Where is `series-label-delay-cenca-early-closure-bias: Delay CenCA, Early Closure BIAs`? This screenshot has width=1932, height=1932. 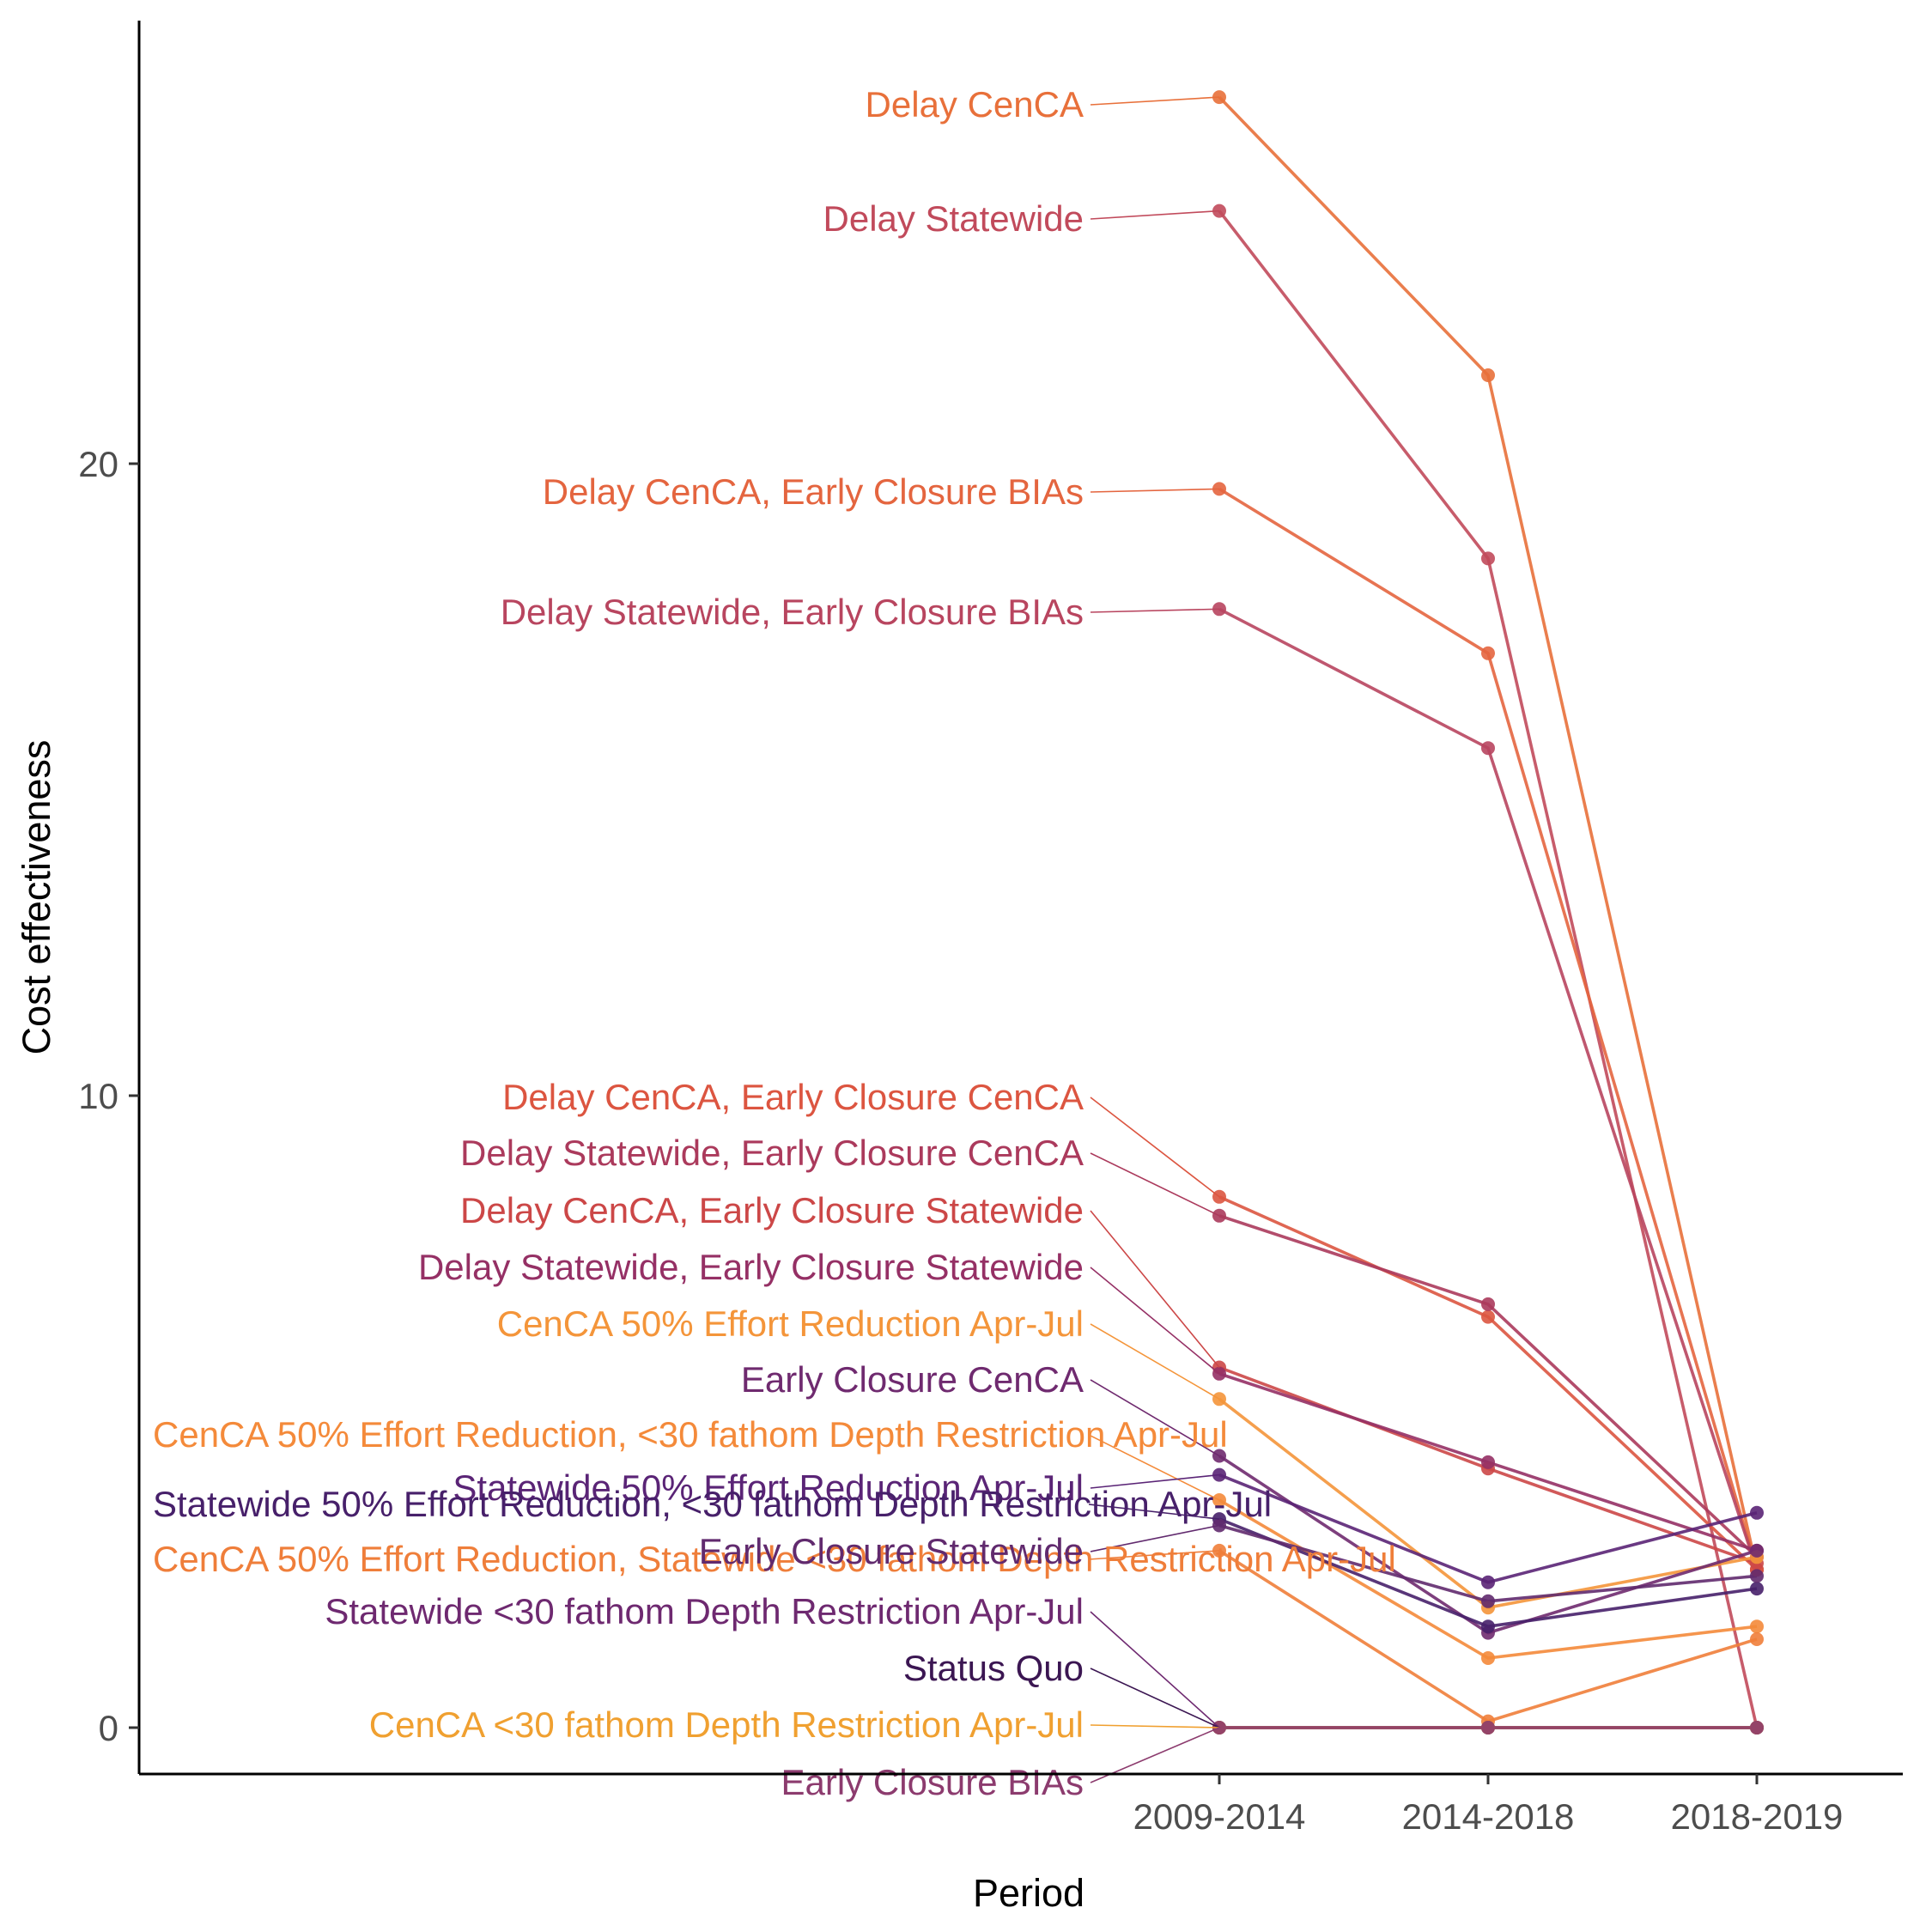 series-label-delay-cenca-early-closure-bias: Delay CenCA, Early Closure BIAs is located at coordinates (813, 492).